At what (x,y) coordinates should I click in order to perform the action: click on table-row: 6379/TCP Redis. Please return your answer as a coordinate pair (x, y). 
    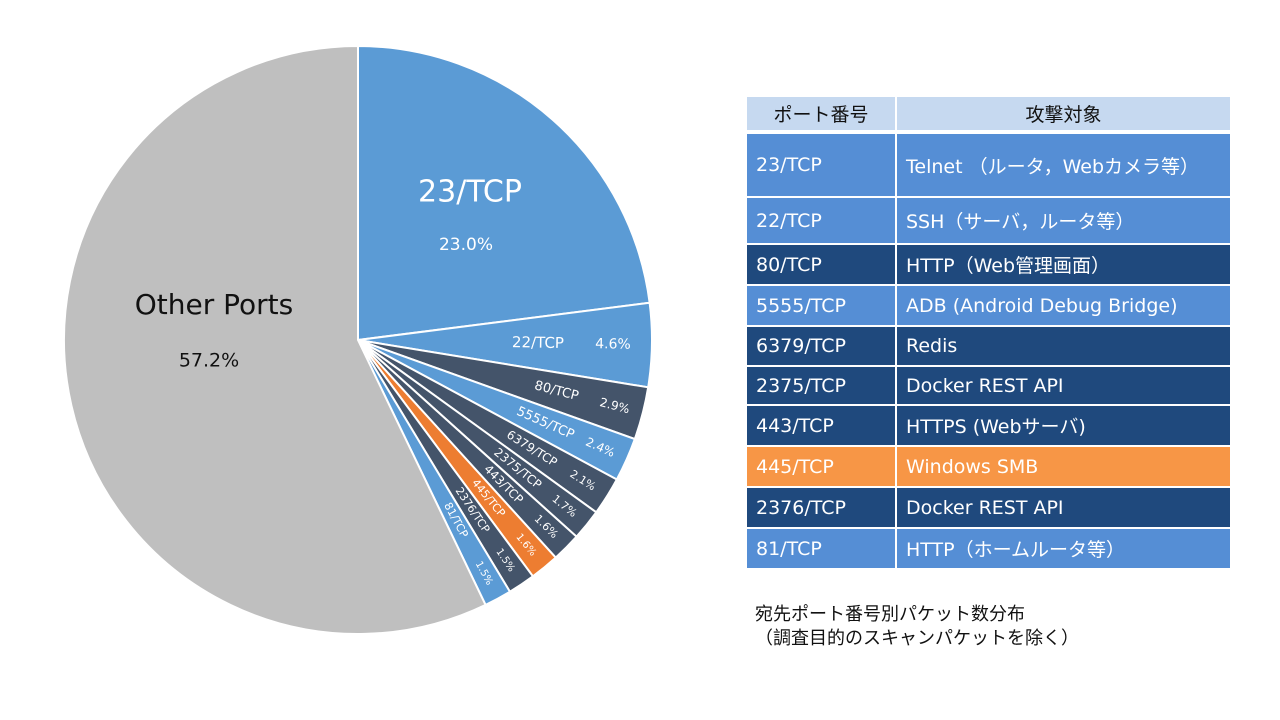
    Looking at the image, I should click on (988, 346).